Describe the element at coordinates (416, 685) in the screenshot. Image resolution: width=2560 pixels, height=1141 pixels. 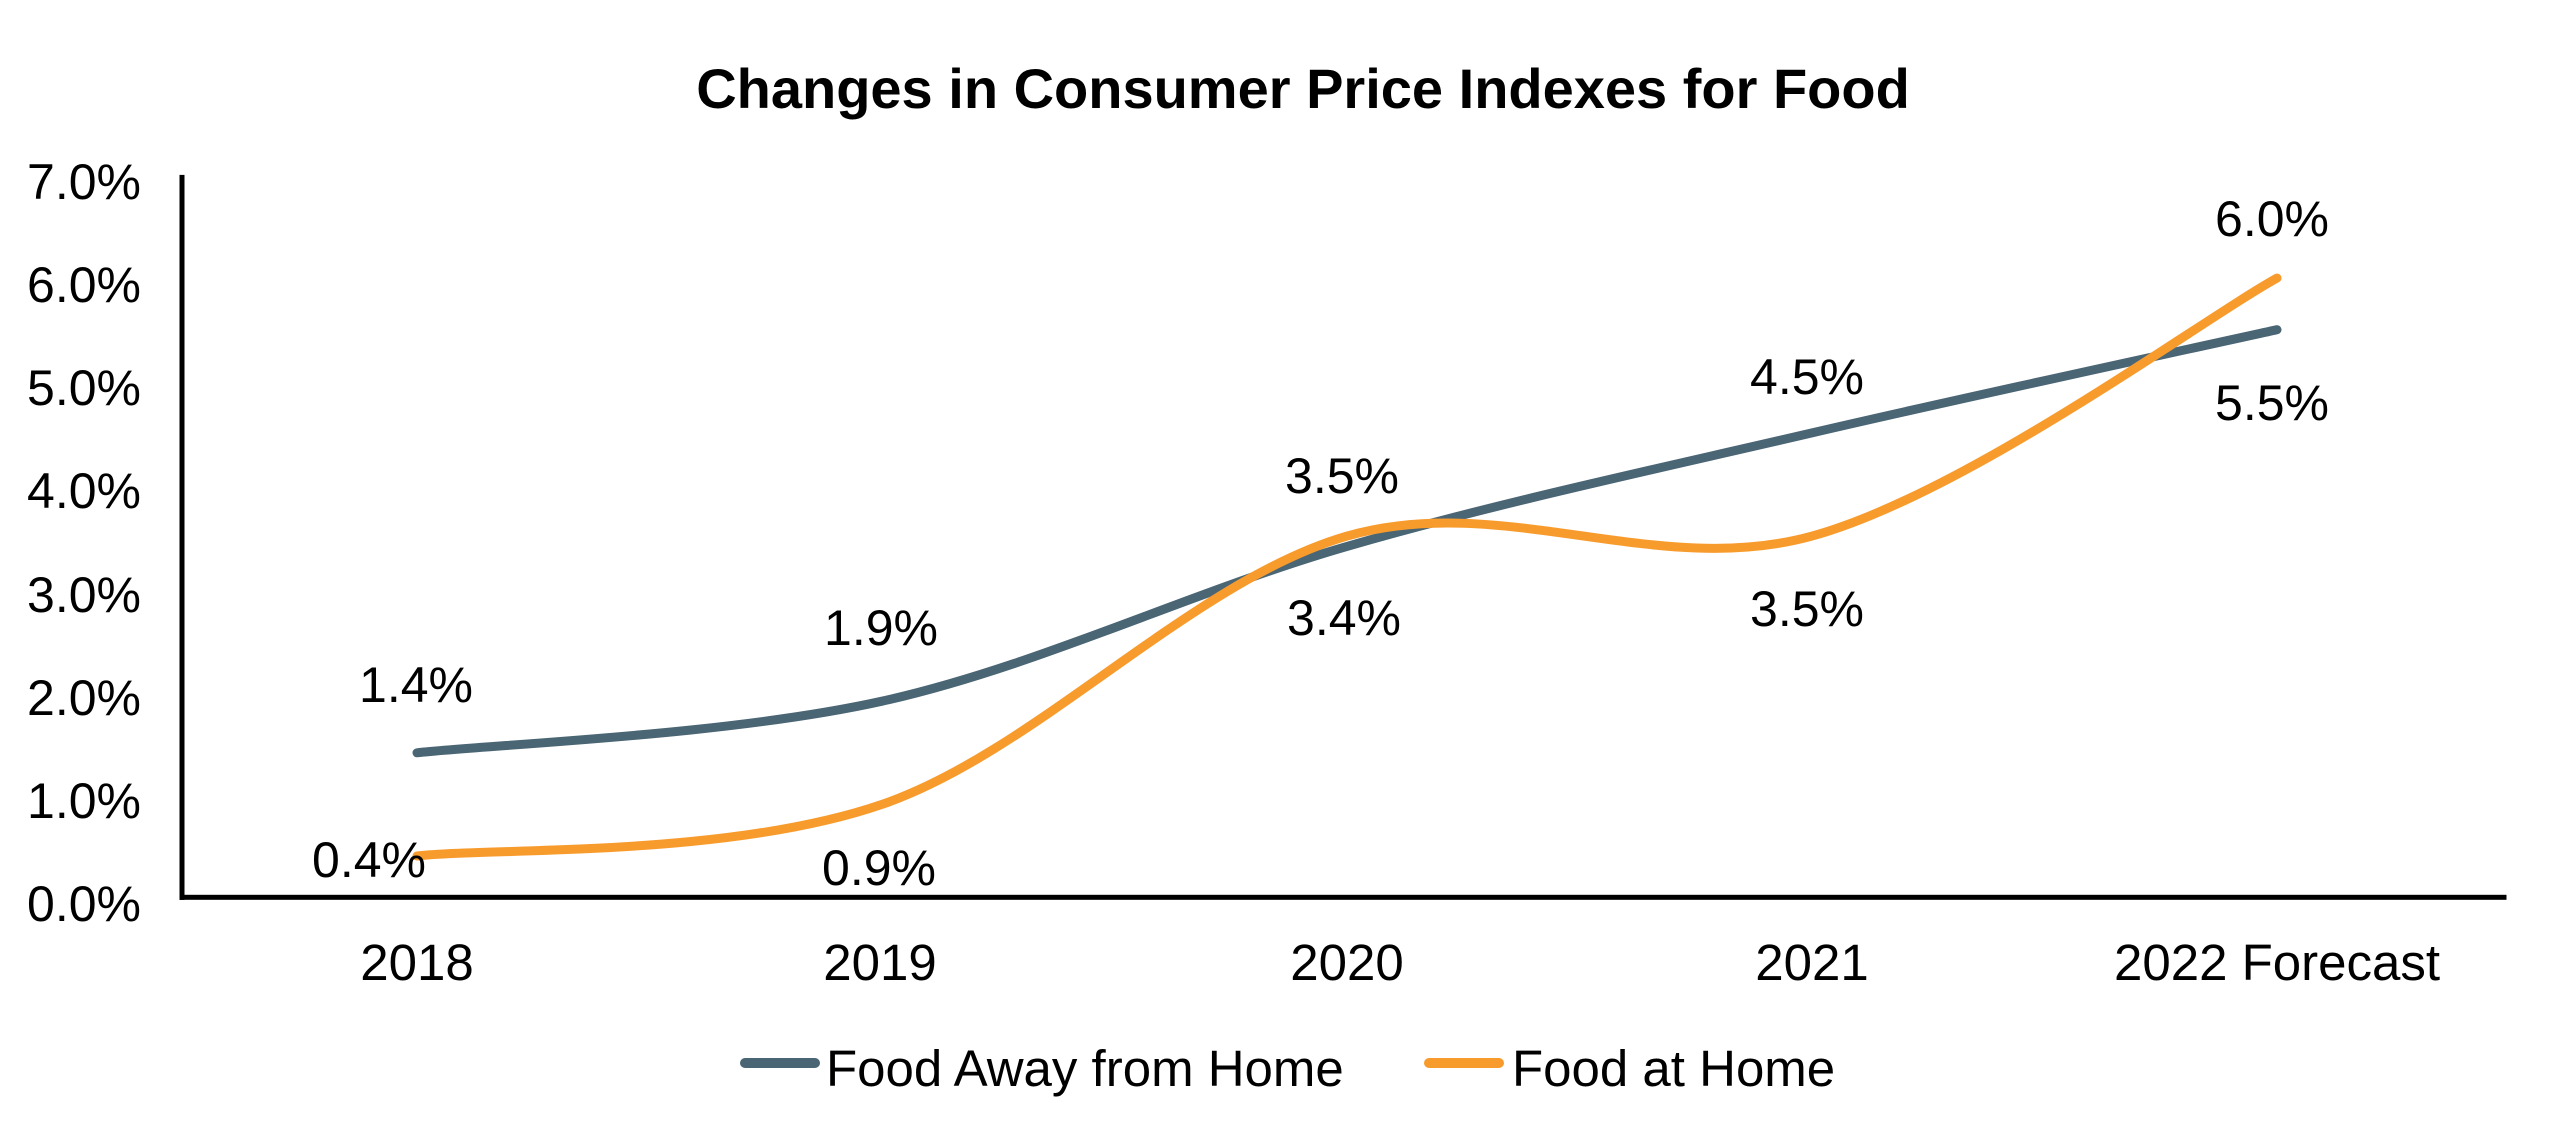
I see `svg-text: 1.4%` at that location.